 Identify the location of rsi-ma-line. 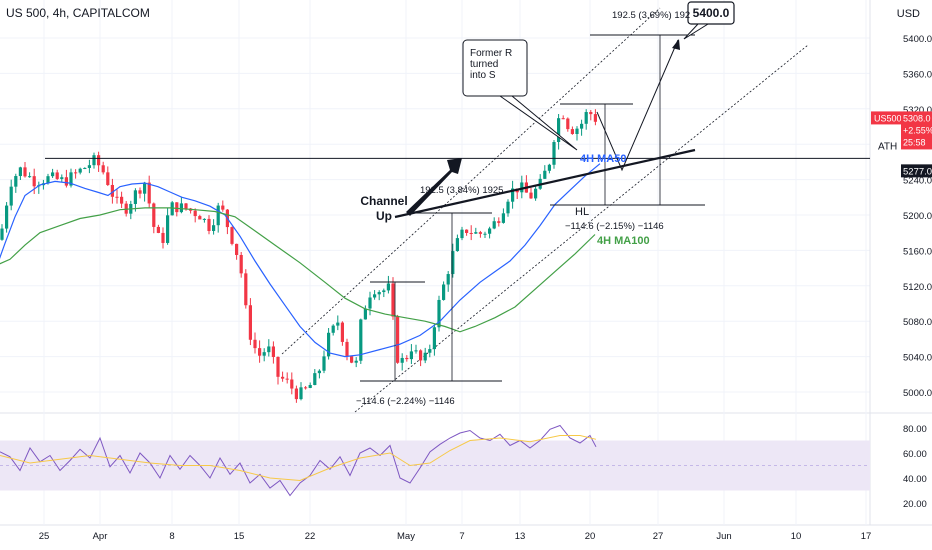
(298, 458).